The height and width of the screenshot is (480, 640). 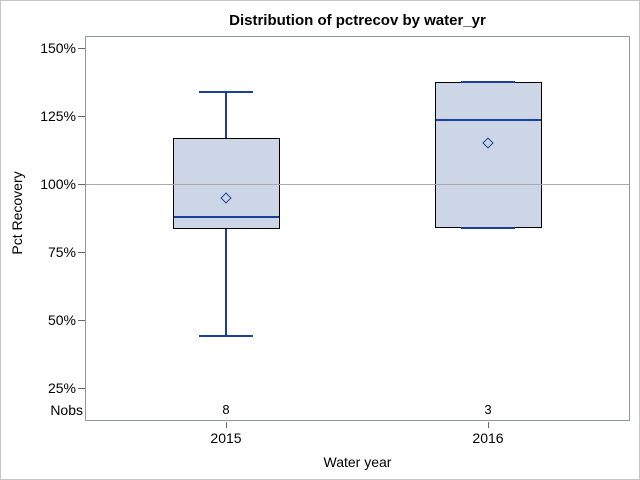 What do you see at coordinates (61, 252) in the screenshot?
I see `y-tick-label: 75%` at bounding box center [61, 252].